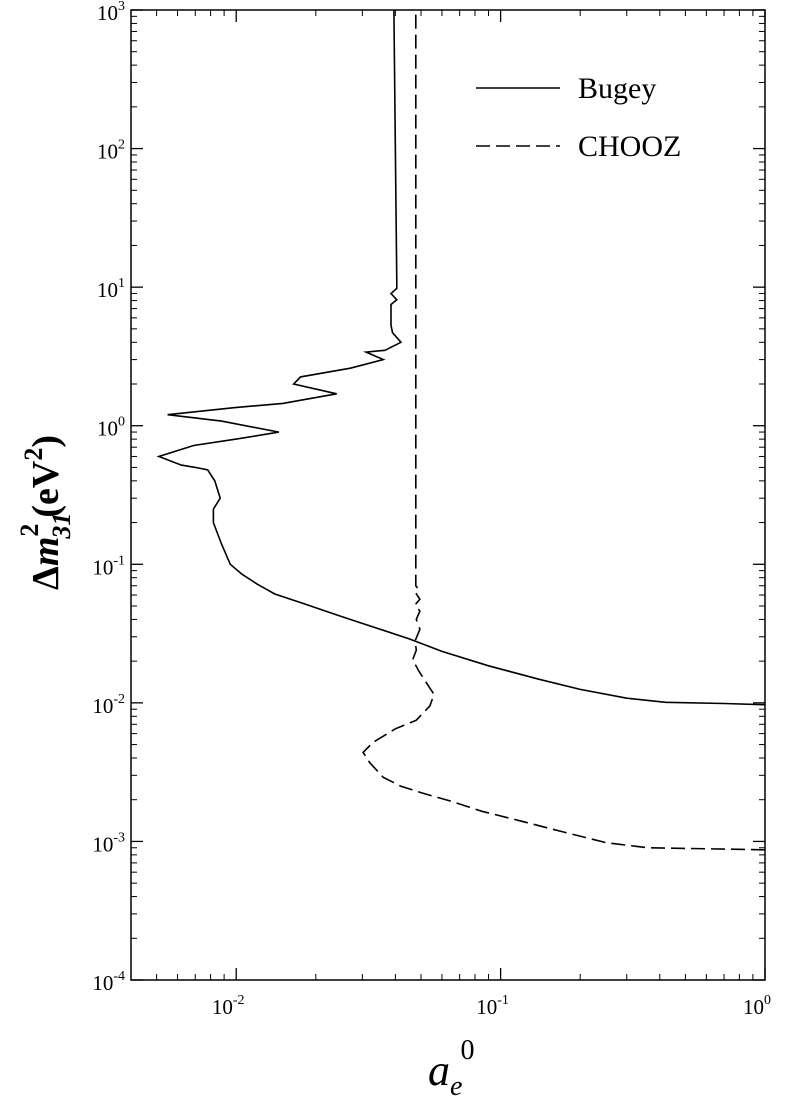 This screenshot has width=789, height=1101. I want to click on y-tick-exponent: 1, so click(121, 283).